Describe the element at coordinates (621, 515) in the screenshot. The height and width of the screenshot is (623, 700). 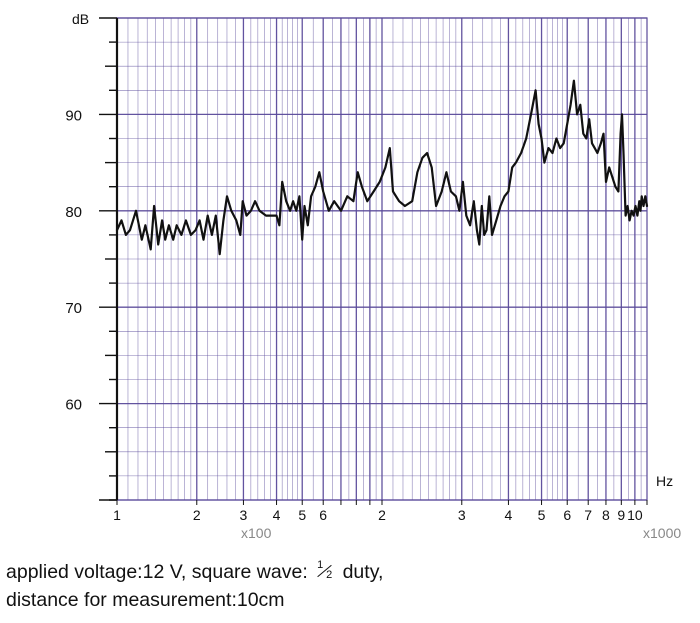
I see `x-tick-label: 9` at that location.